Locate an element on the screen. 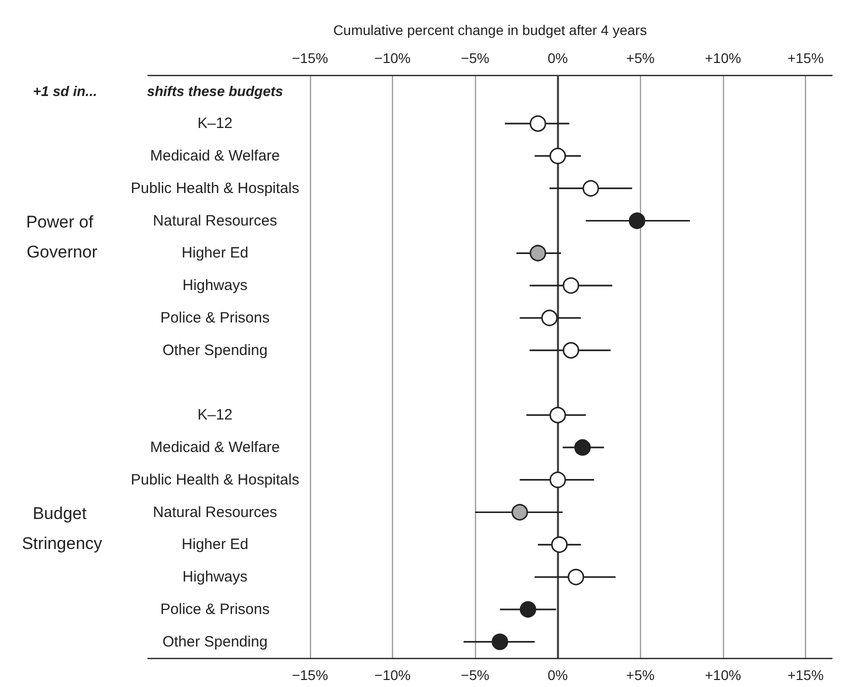 This screenshot has width=841, height=687. x-tick-label: −5% is located at coordinates (475, 58).